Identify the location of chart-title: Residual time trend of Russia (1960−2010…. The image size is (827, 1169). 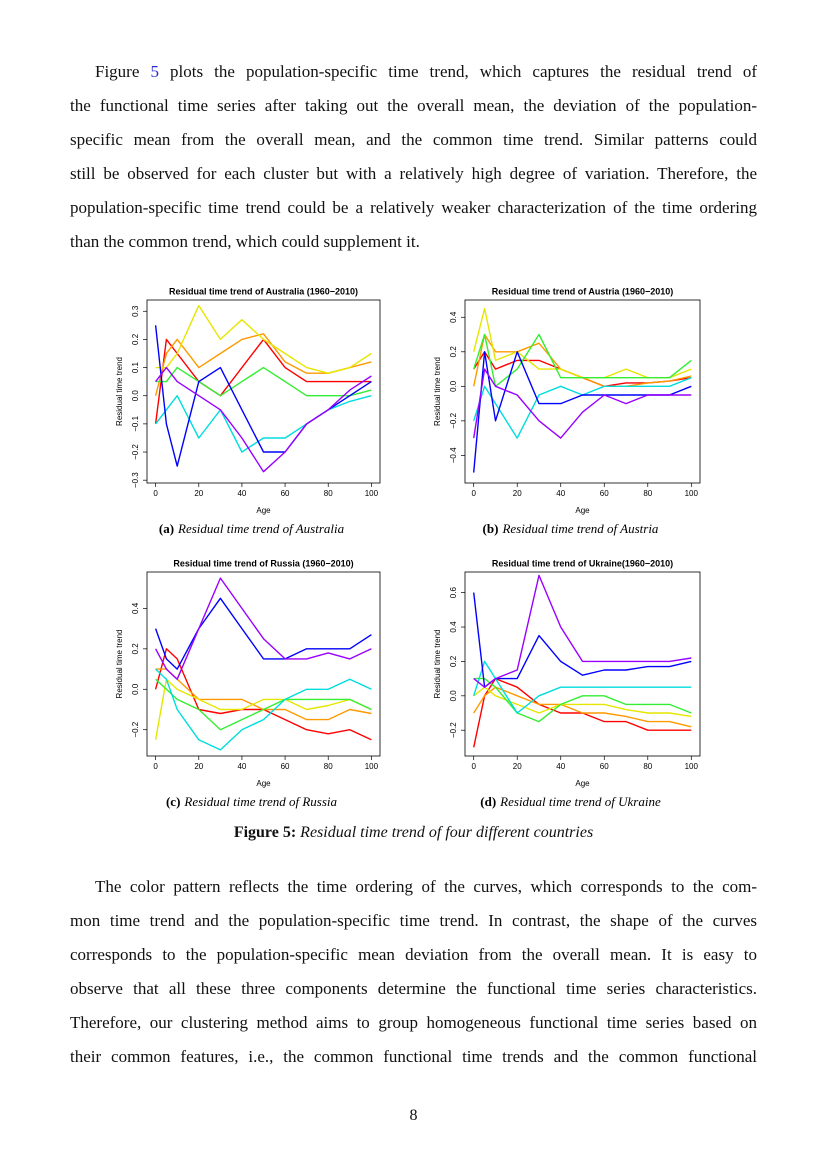
(263, 563).